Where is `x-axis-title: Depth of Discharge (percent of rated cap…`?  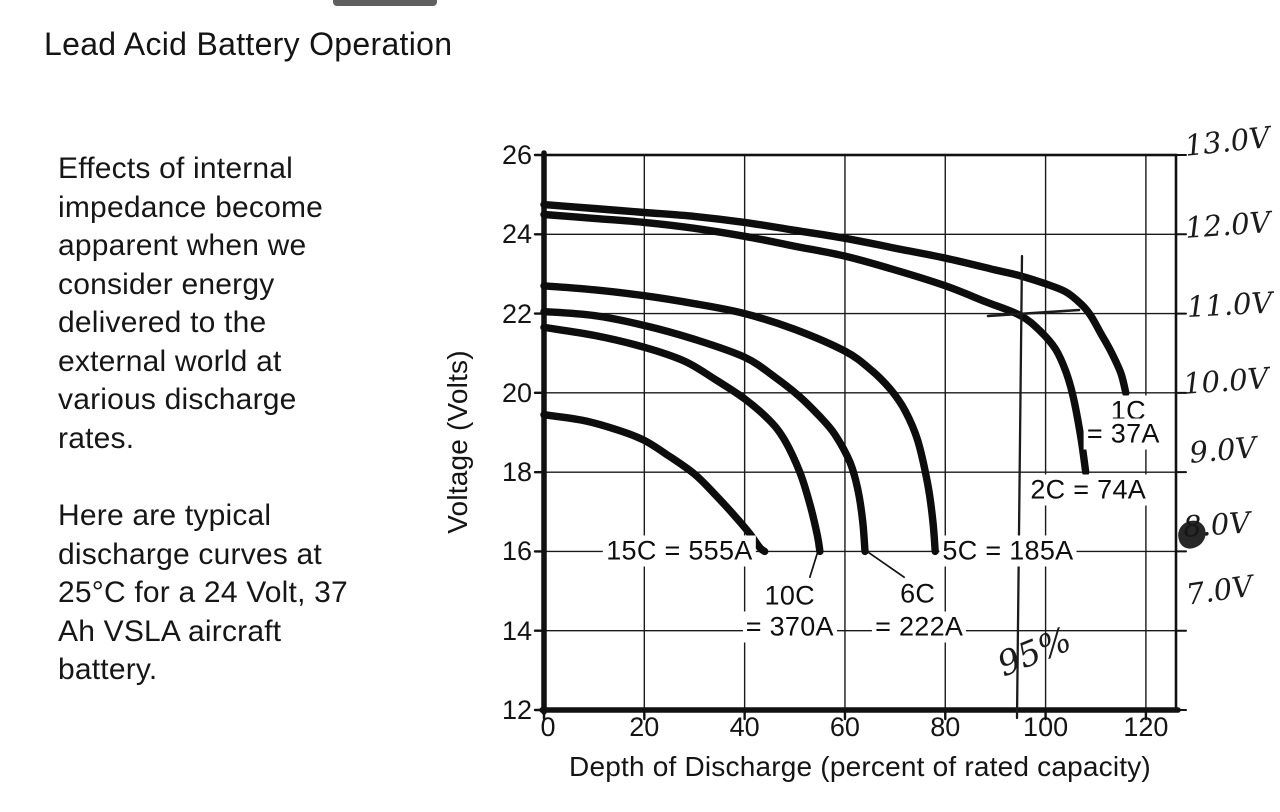
x-axis-title: Depth of Discharge (percent of rated cap… is located at coordinates (860, 766).